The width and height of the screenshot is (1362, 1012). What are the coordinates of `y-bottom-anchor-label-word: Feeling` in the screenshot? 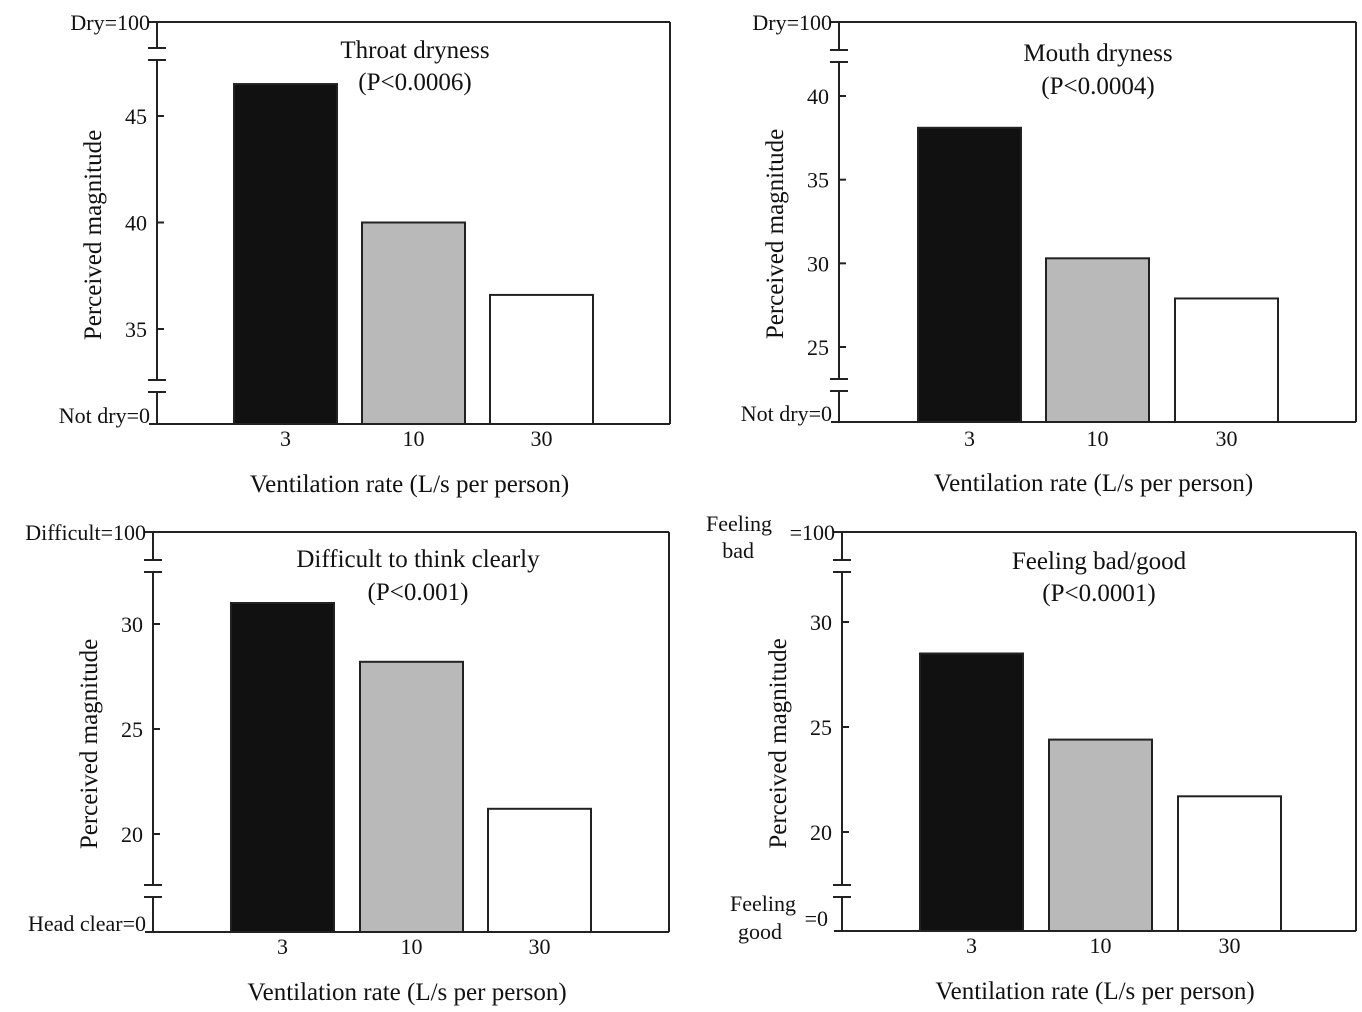 It's located at (763, 903).